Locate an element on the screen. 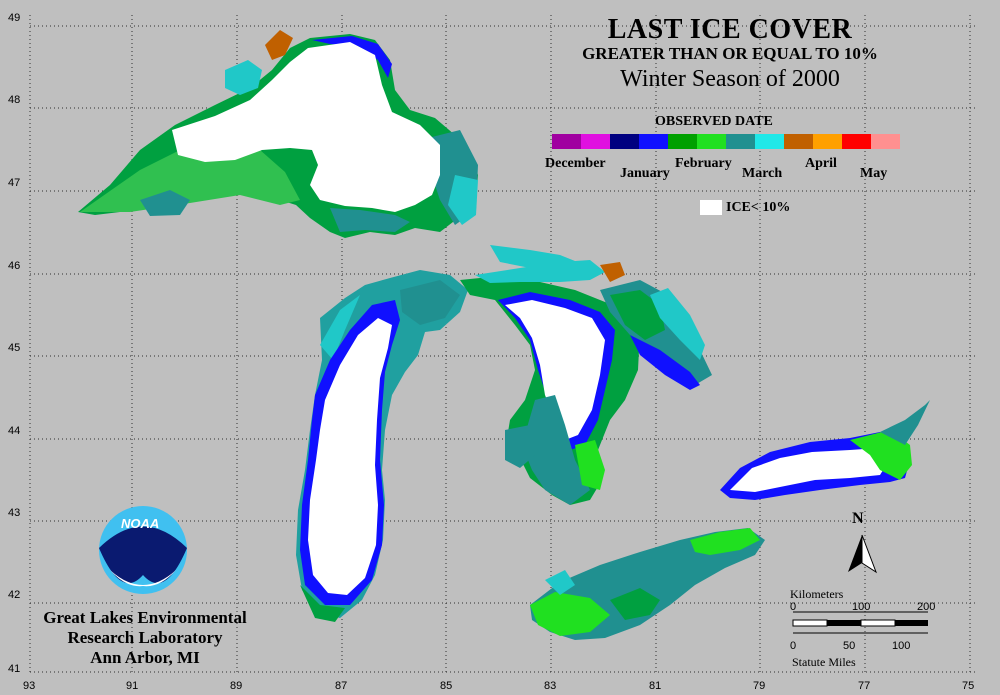  scale-km-unit: Kilometers is located at coordinates (817, 594).